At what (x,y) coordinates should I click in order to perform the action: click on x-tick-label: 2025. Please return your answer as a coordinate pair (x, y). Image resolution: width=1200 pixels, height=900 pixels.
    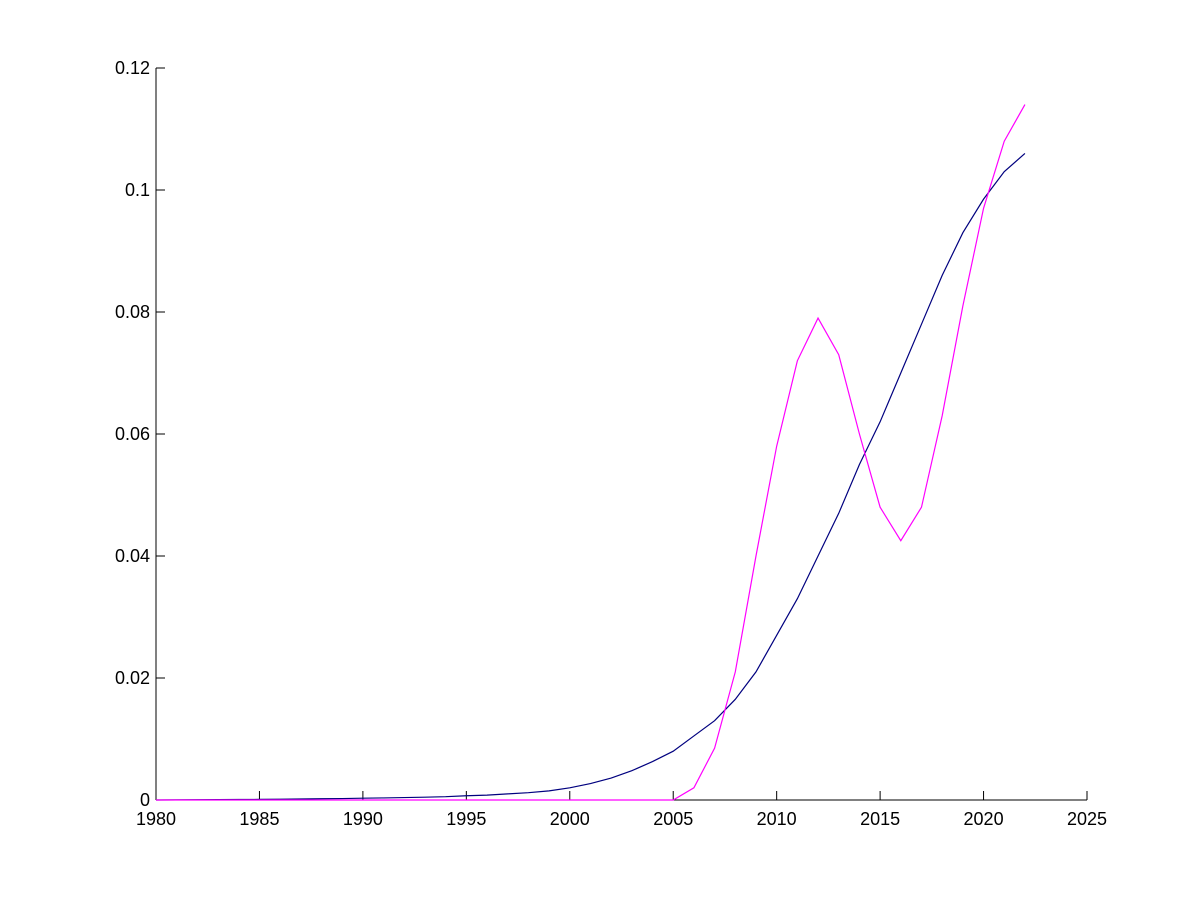
    Looking at the image, I should click on (1087, 819).